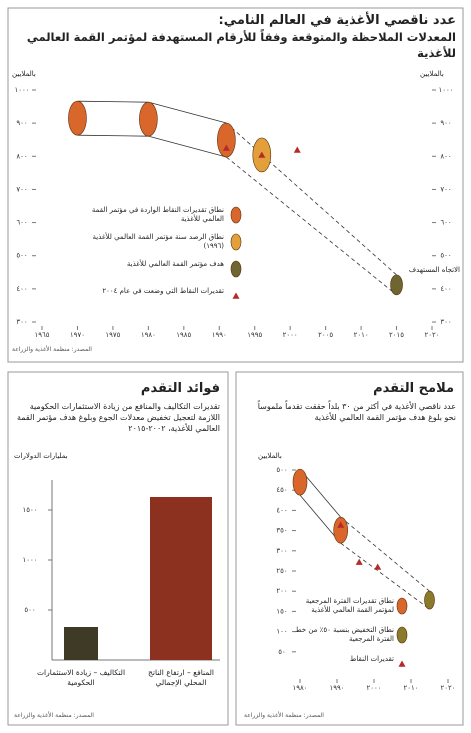  Describe the element at coordinates (325, 335) in the screenshot. I see `x-tick-label: ٢٠٠٥` at that location.